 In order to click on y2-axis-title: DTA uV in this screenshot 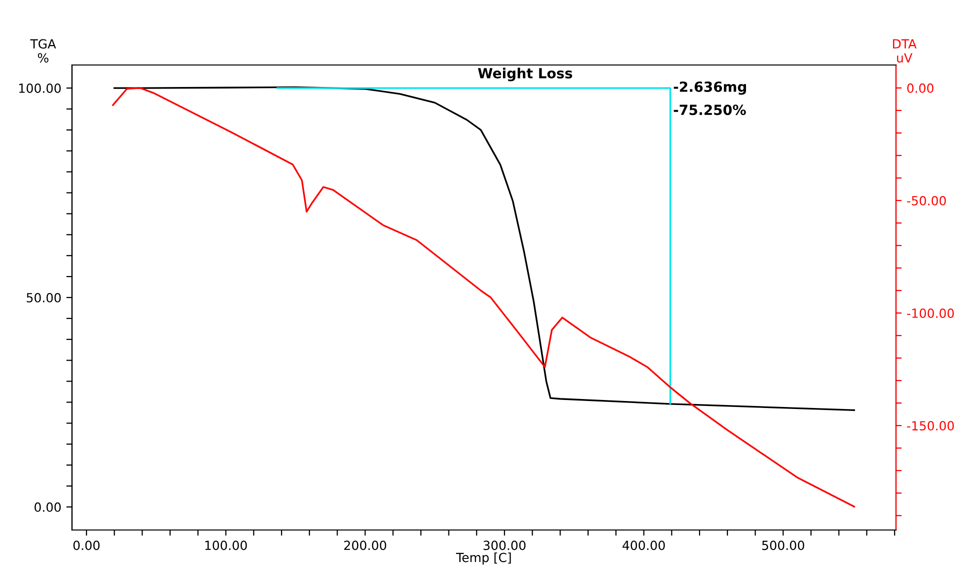, I will do `click(905, 51)`.